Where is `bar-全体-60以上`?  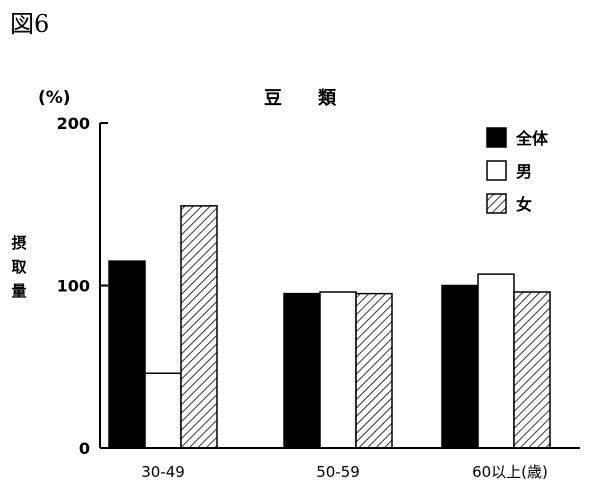
bar-全体-60以上 is located at coordinates (460, 366).